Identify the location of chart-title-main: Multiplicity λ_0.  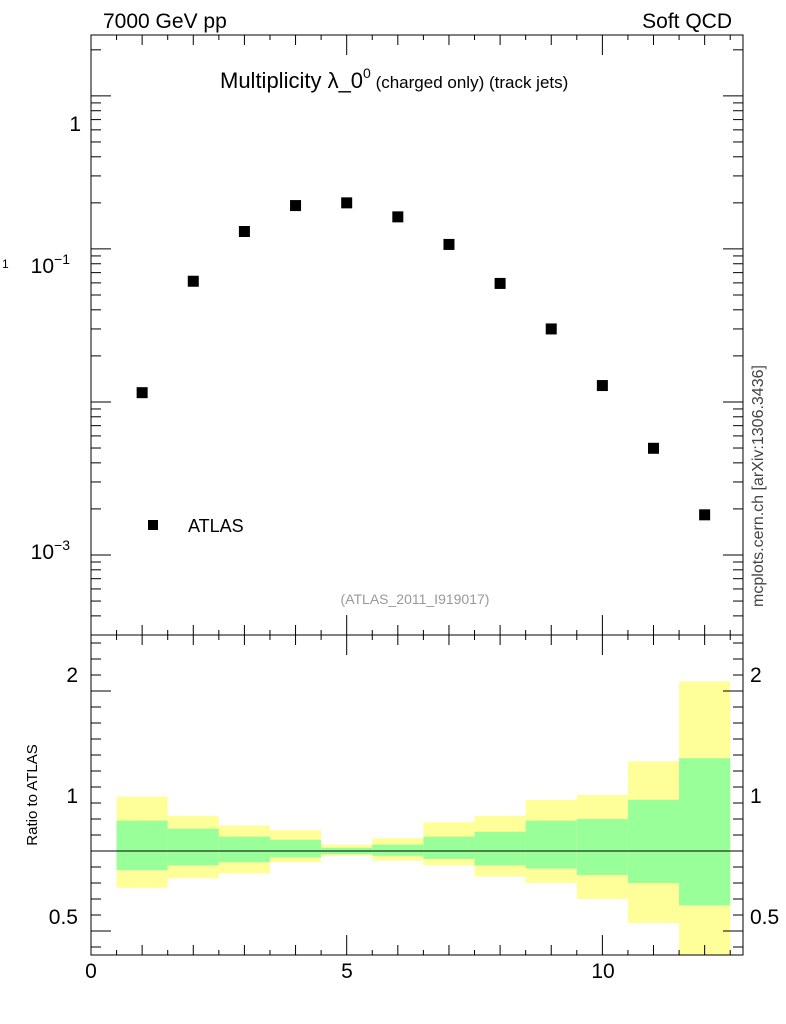
(291, 80).